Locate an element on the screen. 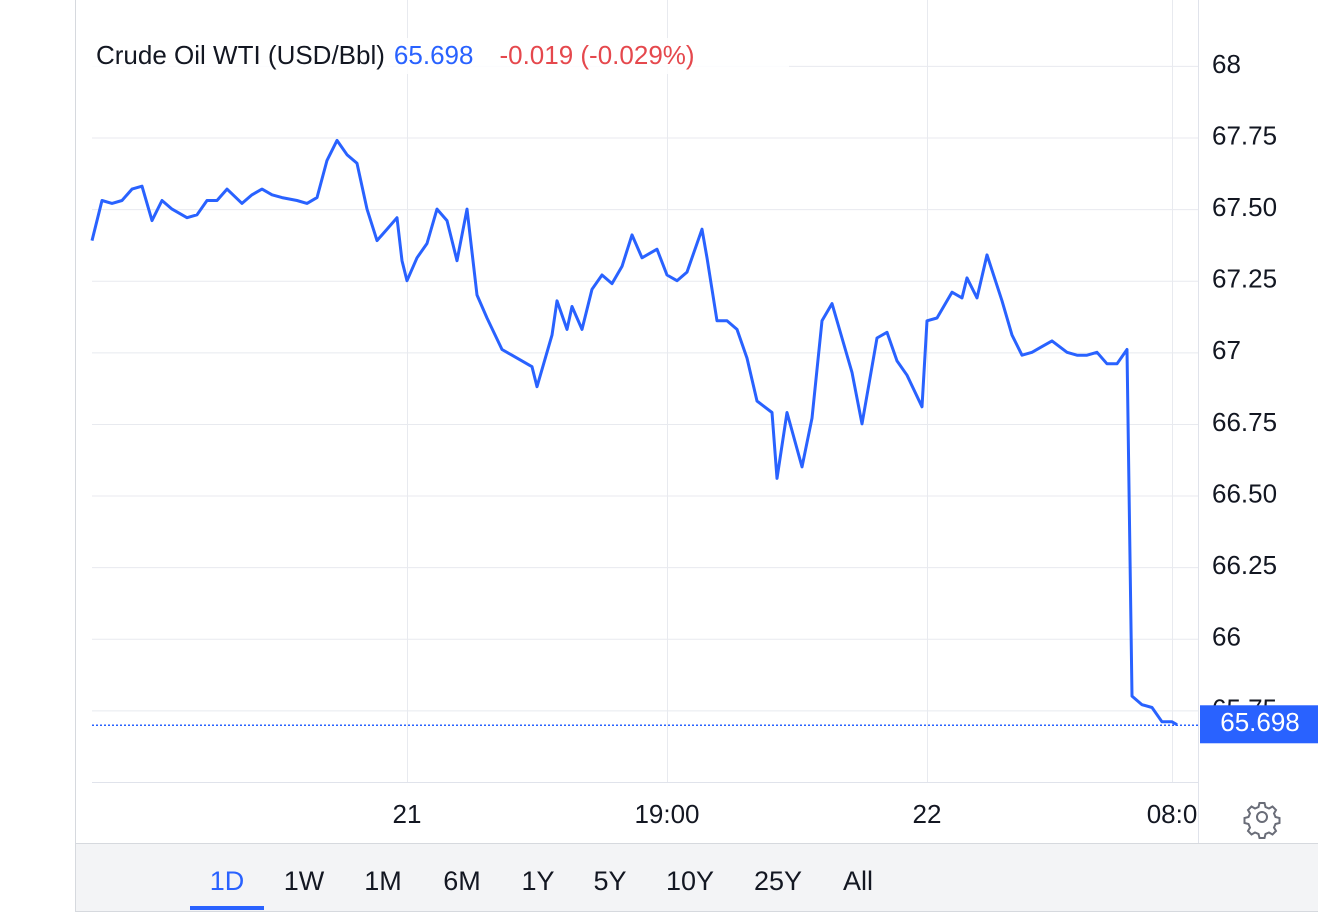  y-tick-label: 68 is located at coordinates (1226, 64).